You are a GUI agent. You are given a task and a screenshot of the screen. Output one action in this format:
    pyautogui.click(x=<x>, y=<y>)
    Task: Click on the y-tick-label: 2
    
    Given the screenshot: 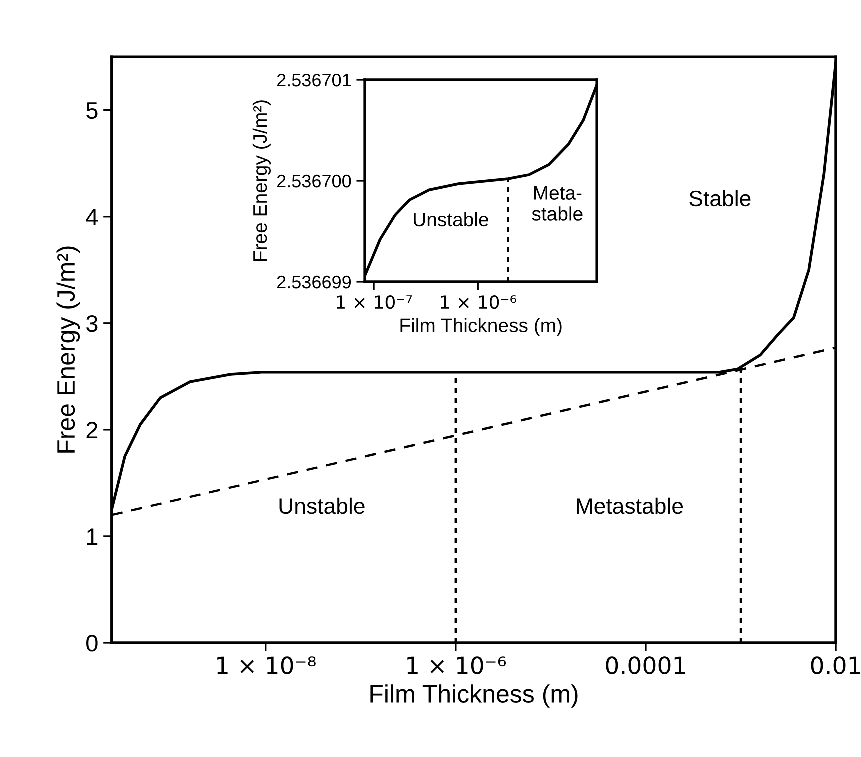 What is the action you would take?
    pyautogui.click(x=92, y=430)
    